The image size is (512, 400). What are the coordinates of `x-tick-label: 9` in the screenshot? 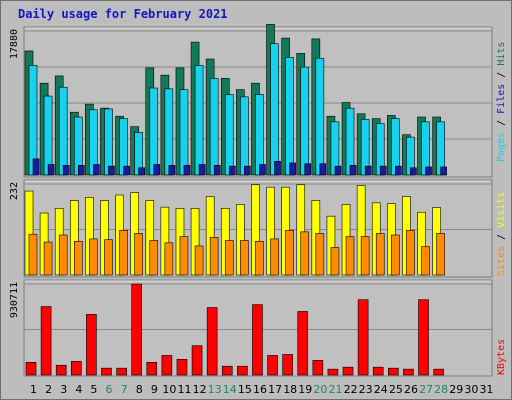 It's located at (154, 389).